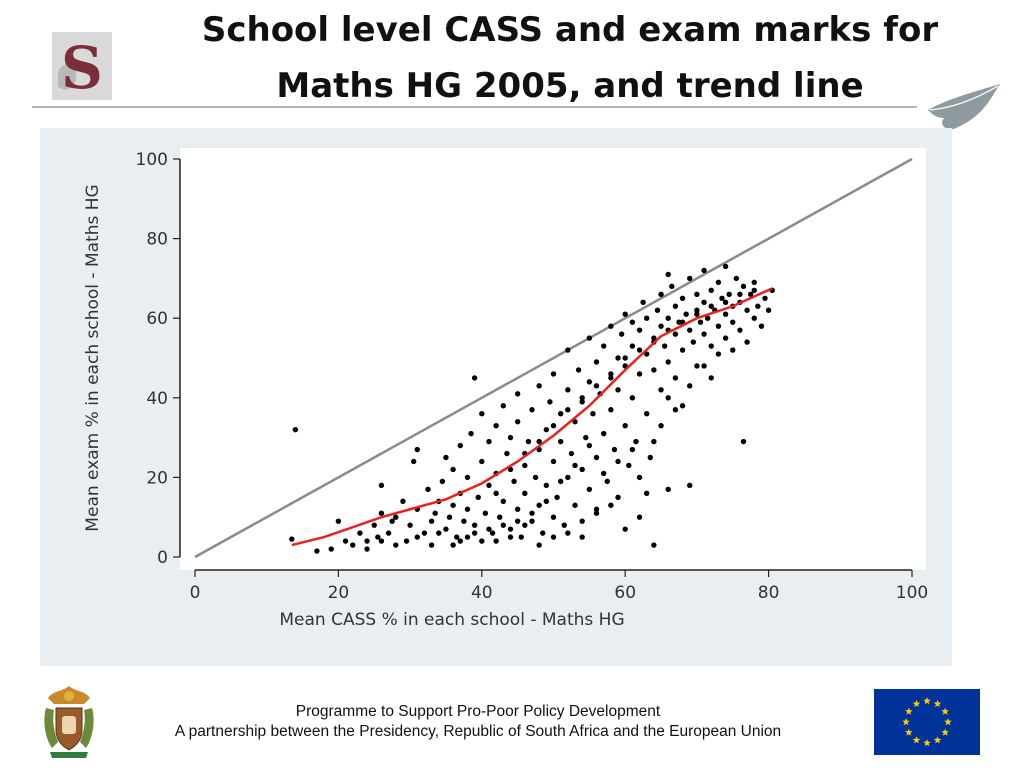 The height and width of the screenshot is (768, 1024). I want to click on slide-title-line2: Maths HG 2005, and trend line, so click(570, 86).